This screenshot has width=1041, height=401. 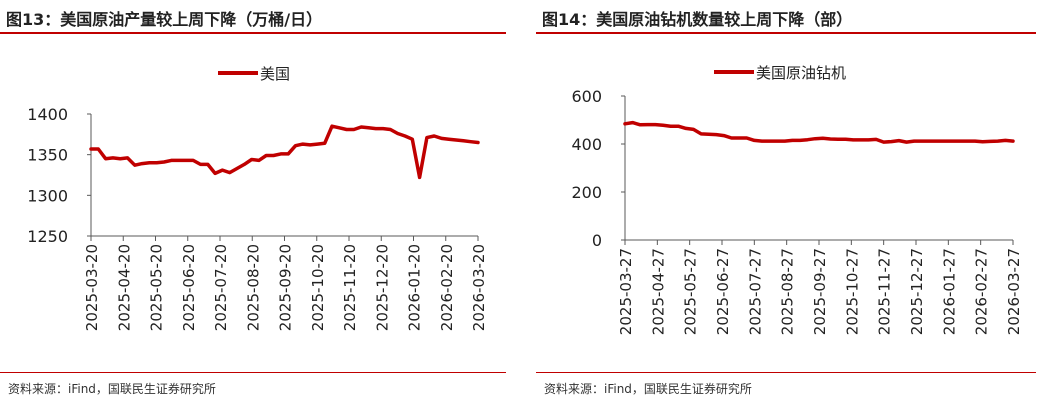 What do you see at coordinates (47, 236) in the screenshot?
I see `y-tick-label: 1250` at bounding box center [47, 236].